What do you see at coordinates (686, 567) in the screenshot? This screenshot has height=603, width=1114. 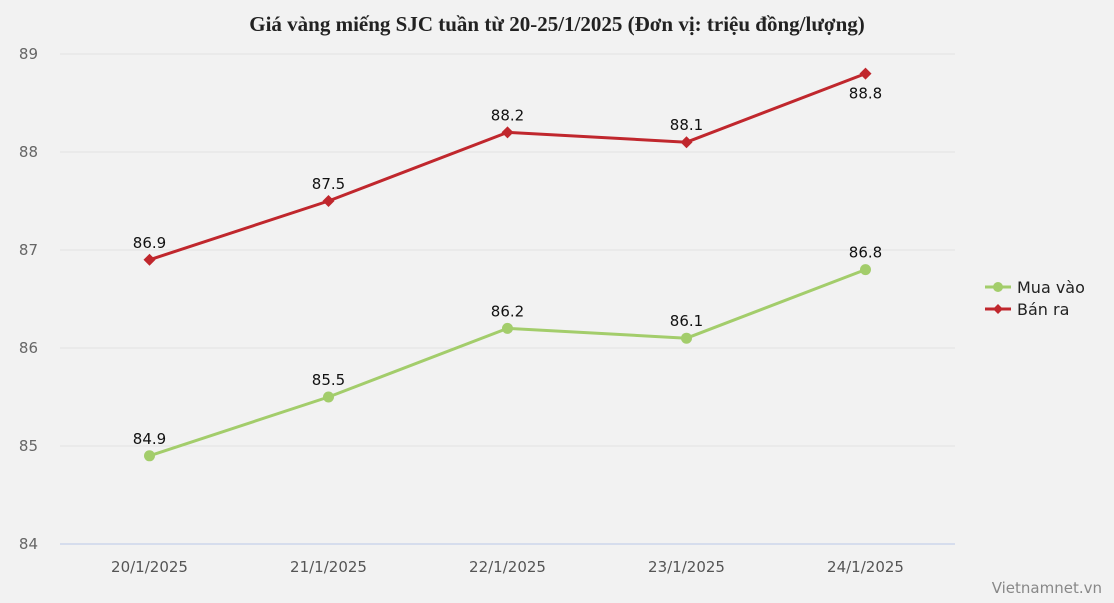 I see `x-tick-label: 23/1/2025` at bounding box center [686, 567].